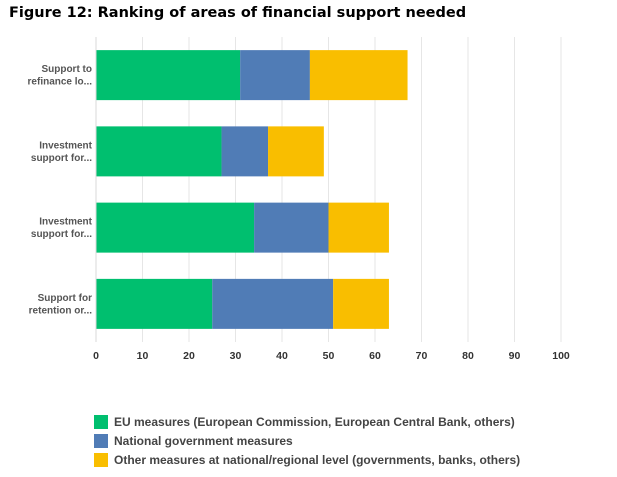  I want to click on category-label-2-line-1: Investment, so click(65, 145).